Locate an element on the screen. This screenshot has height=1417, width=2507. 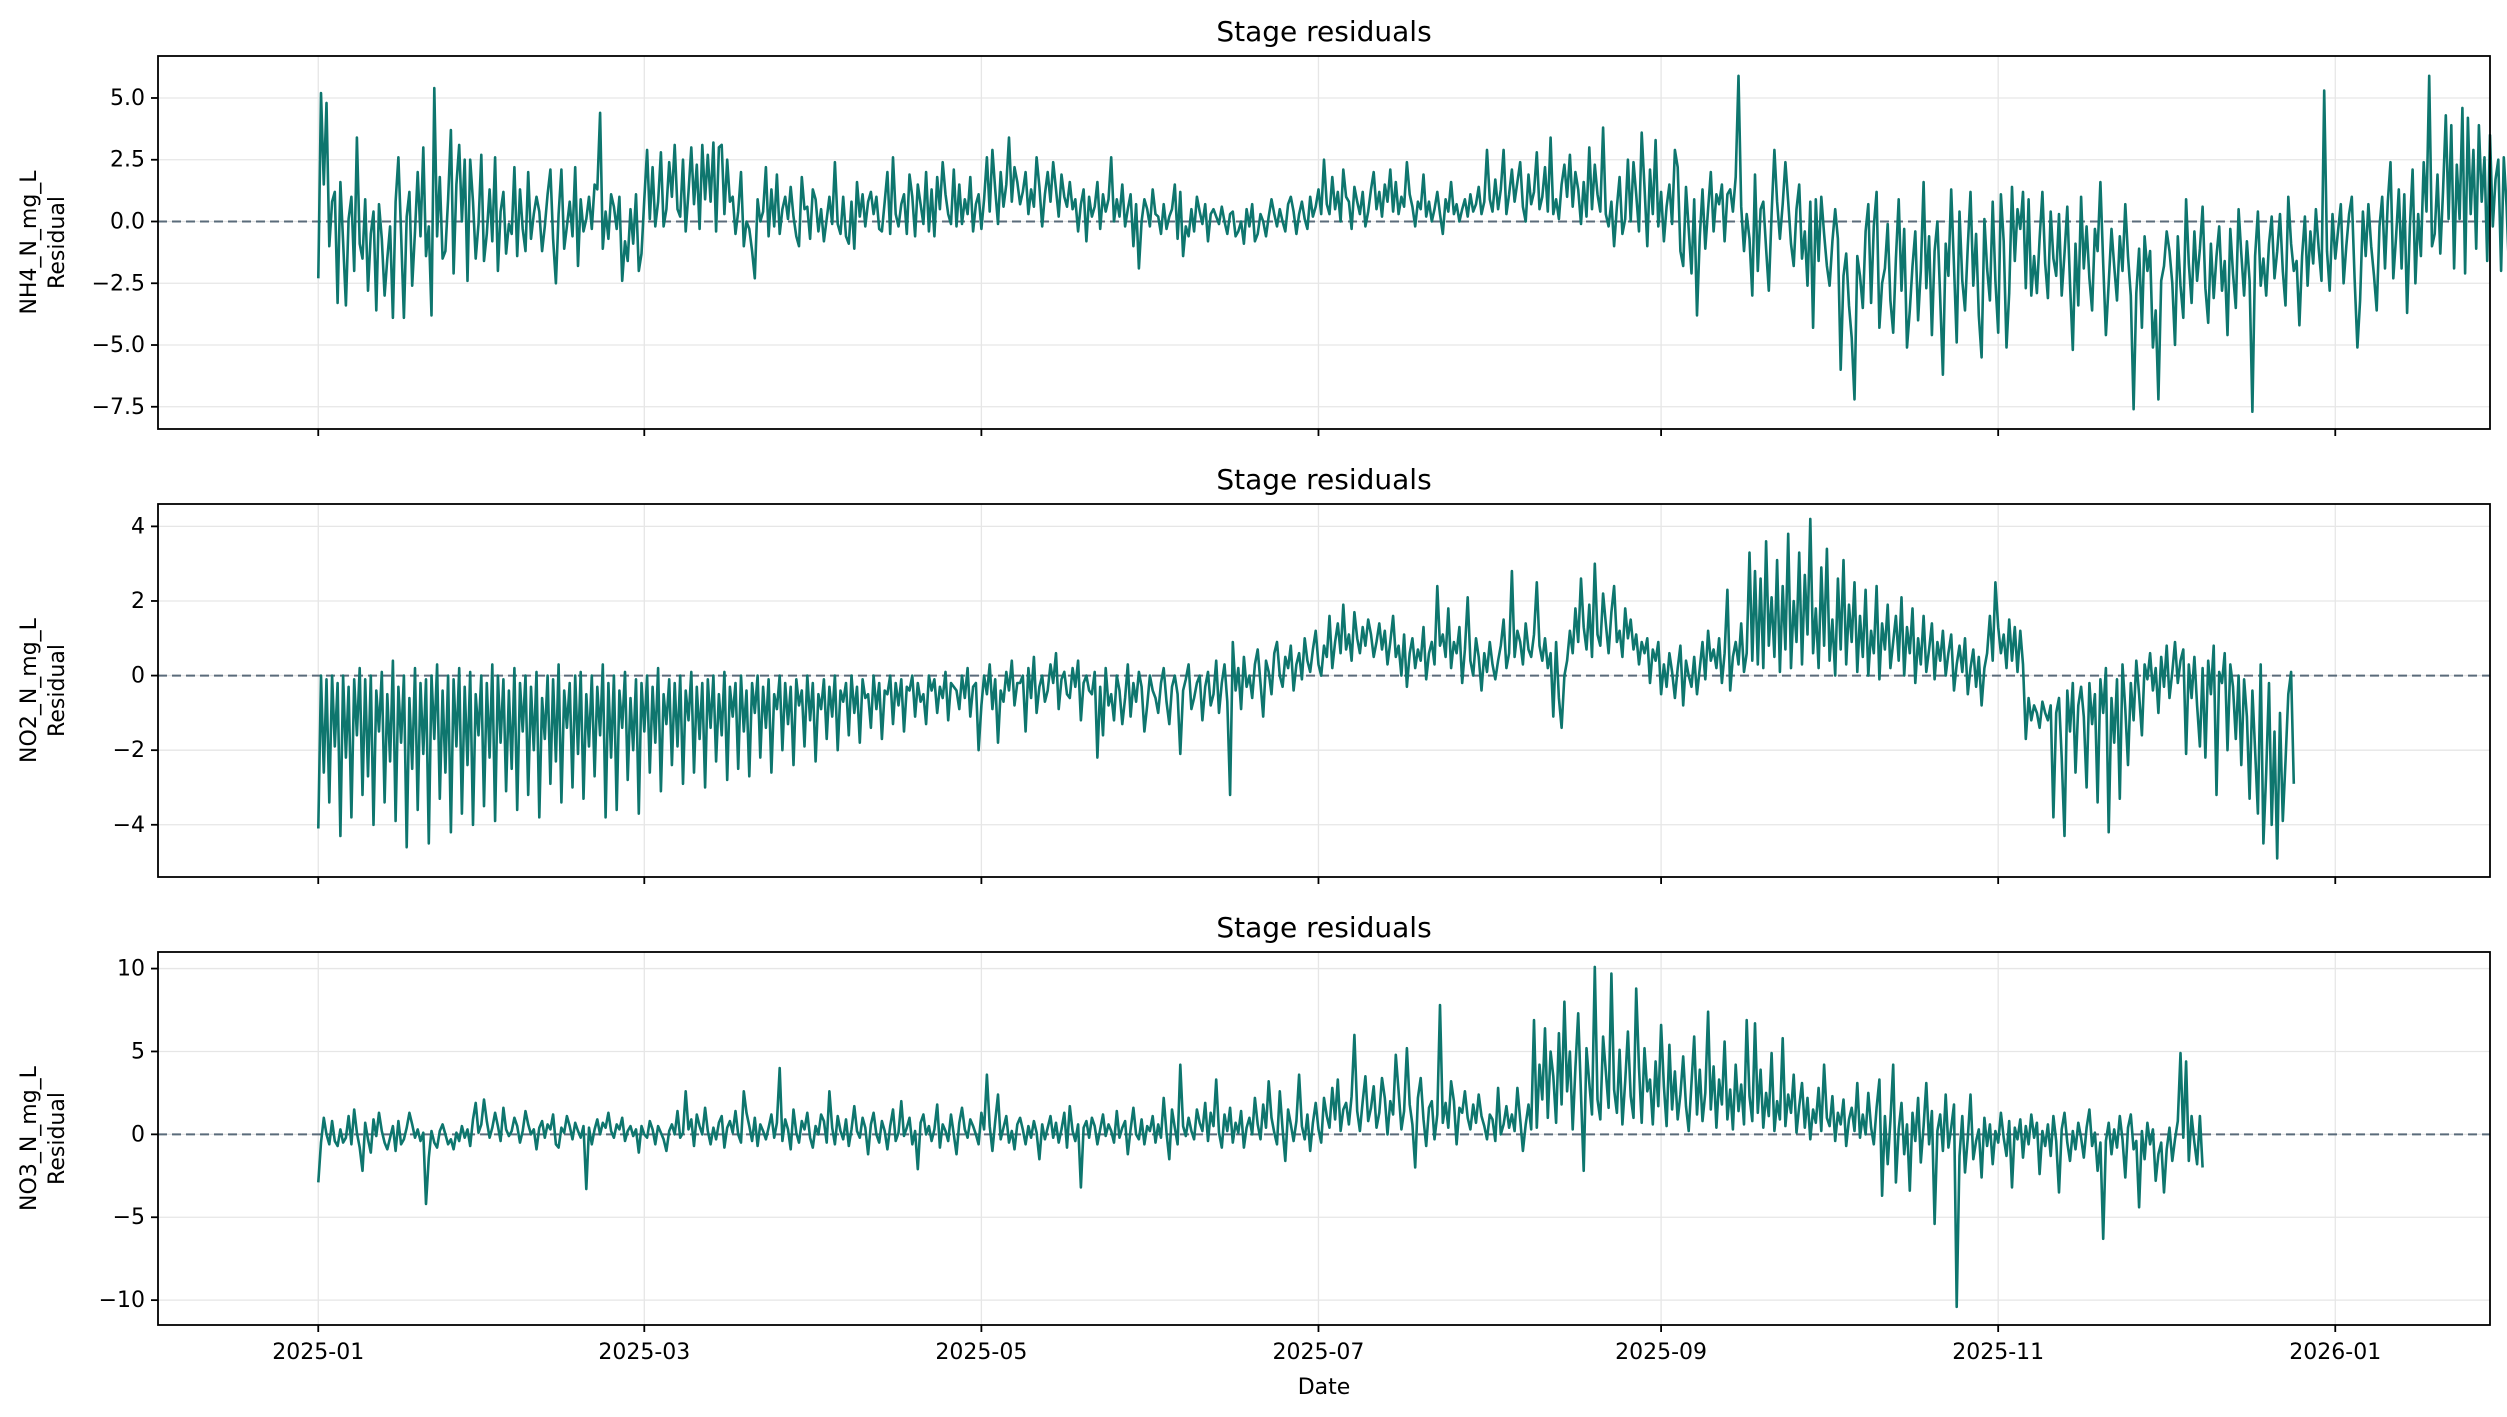
x-tick-label: 2026-01 is located at coordinates (2335, 1352).